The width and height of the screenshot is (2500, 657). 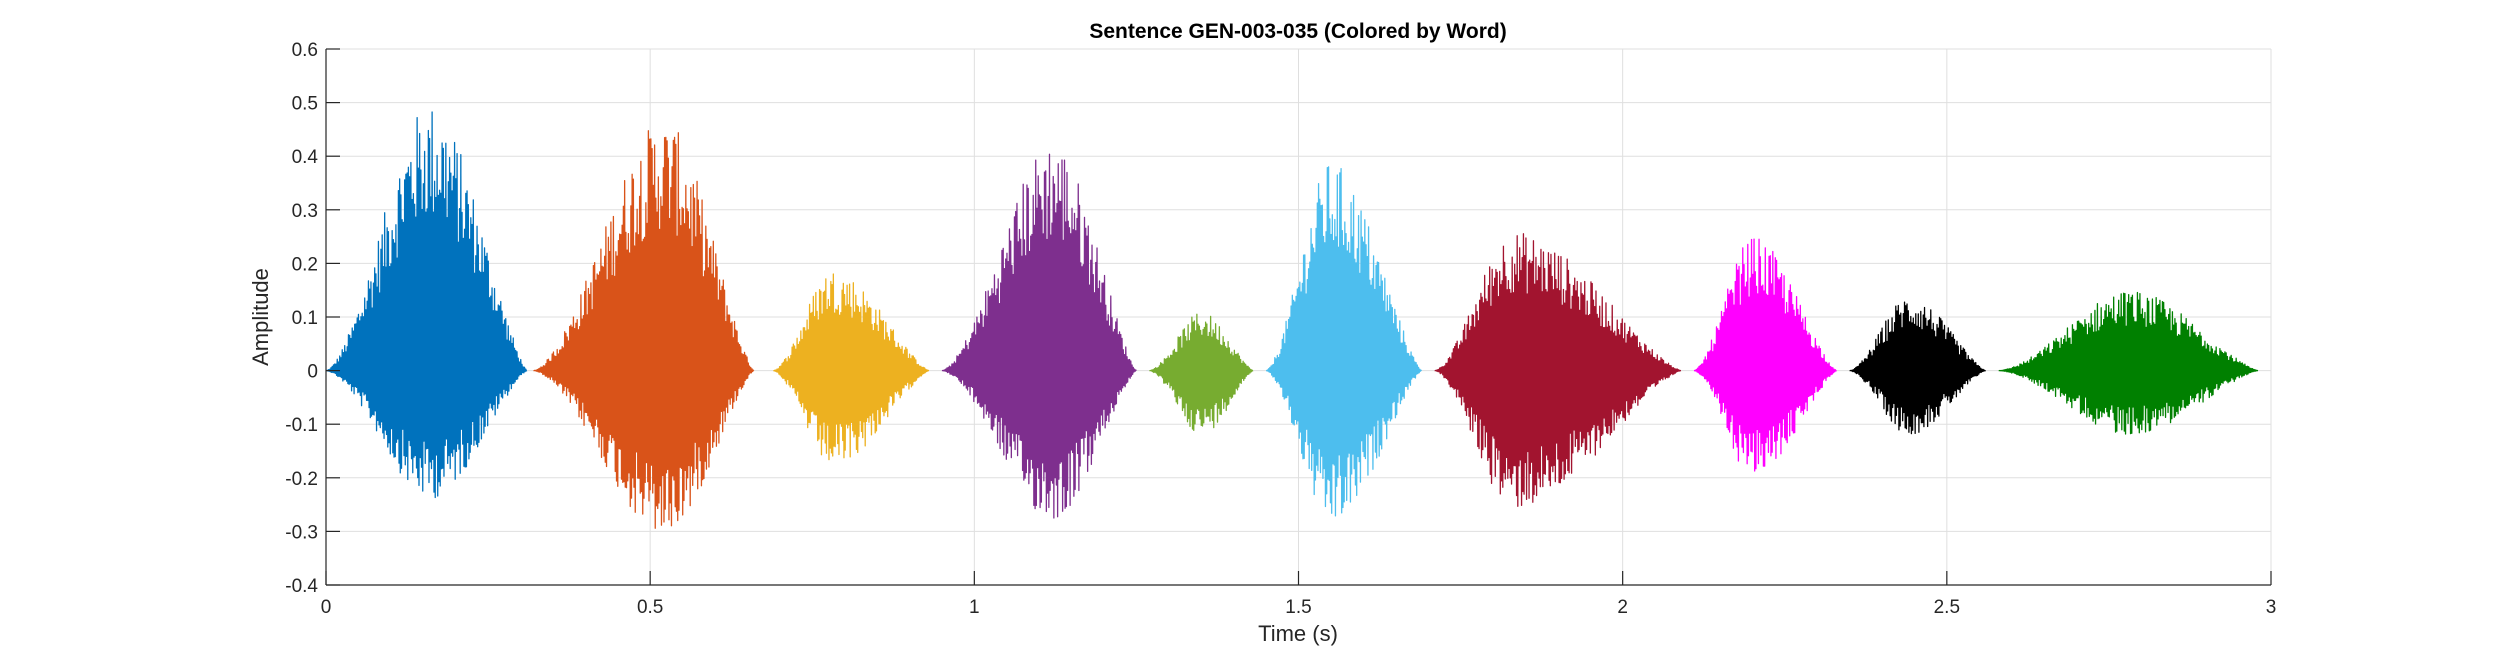 What do you see at coordinates (974, 607) in the screenshot?
I see `x-tick-label: 1` at bounding box center [974, 607].